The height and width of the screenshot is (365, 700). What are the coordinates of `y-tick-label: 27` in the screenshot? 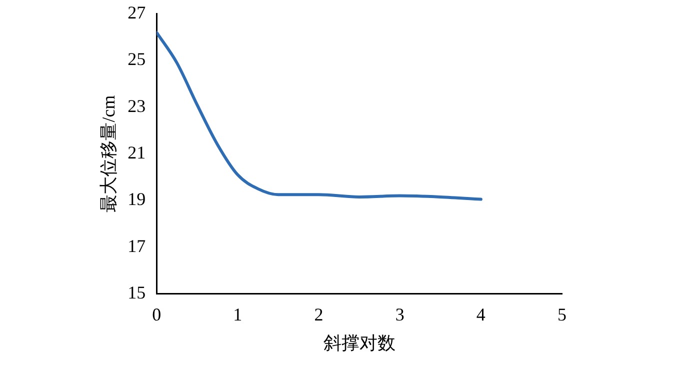 It's located at (137, 12).